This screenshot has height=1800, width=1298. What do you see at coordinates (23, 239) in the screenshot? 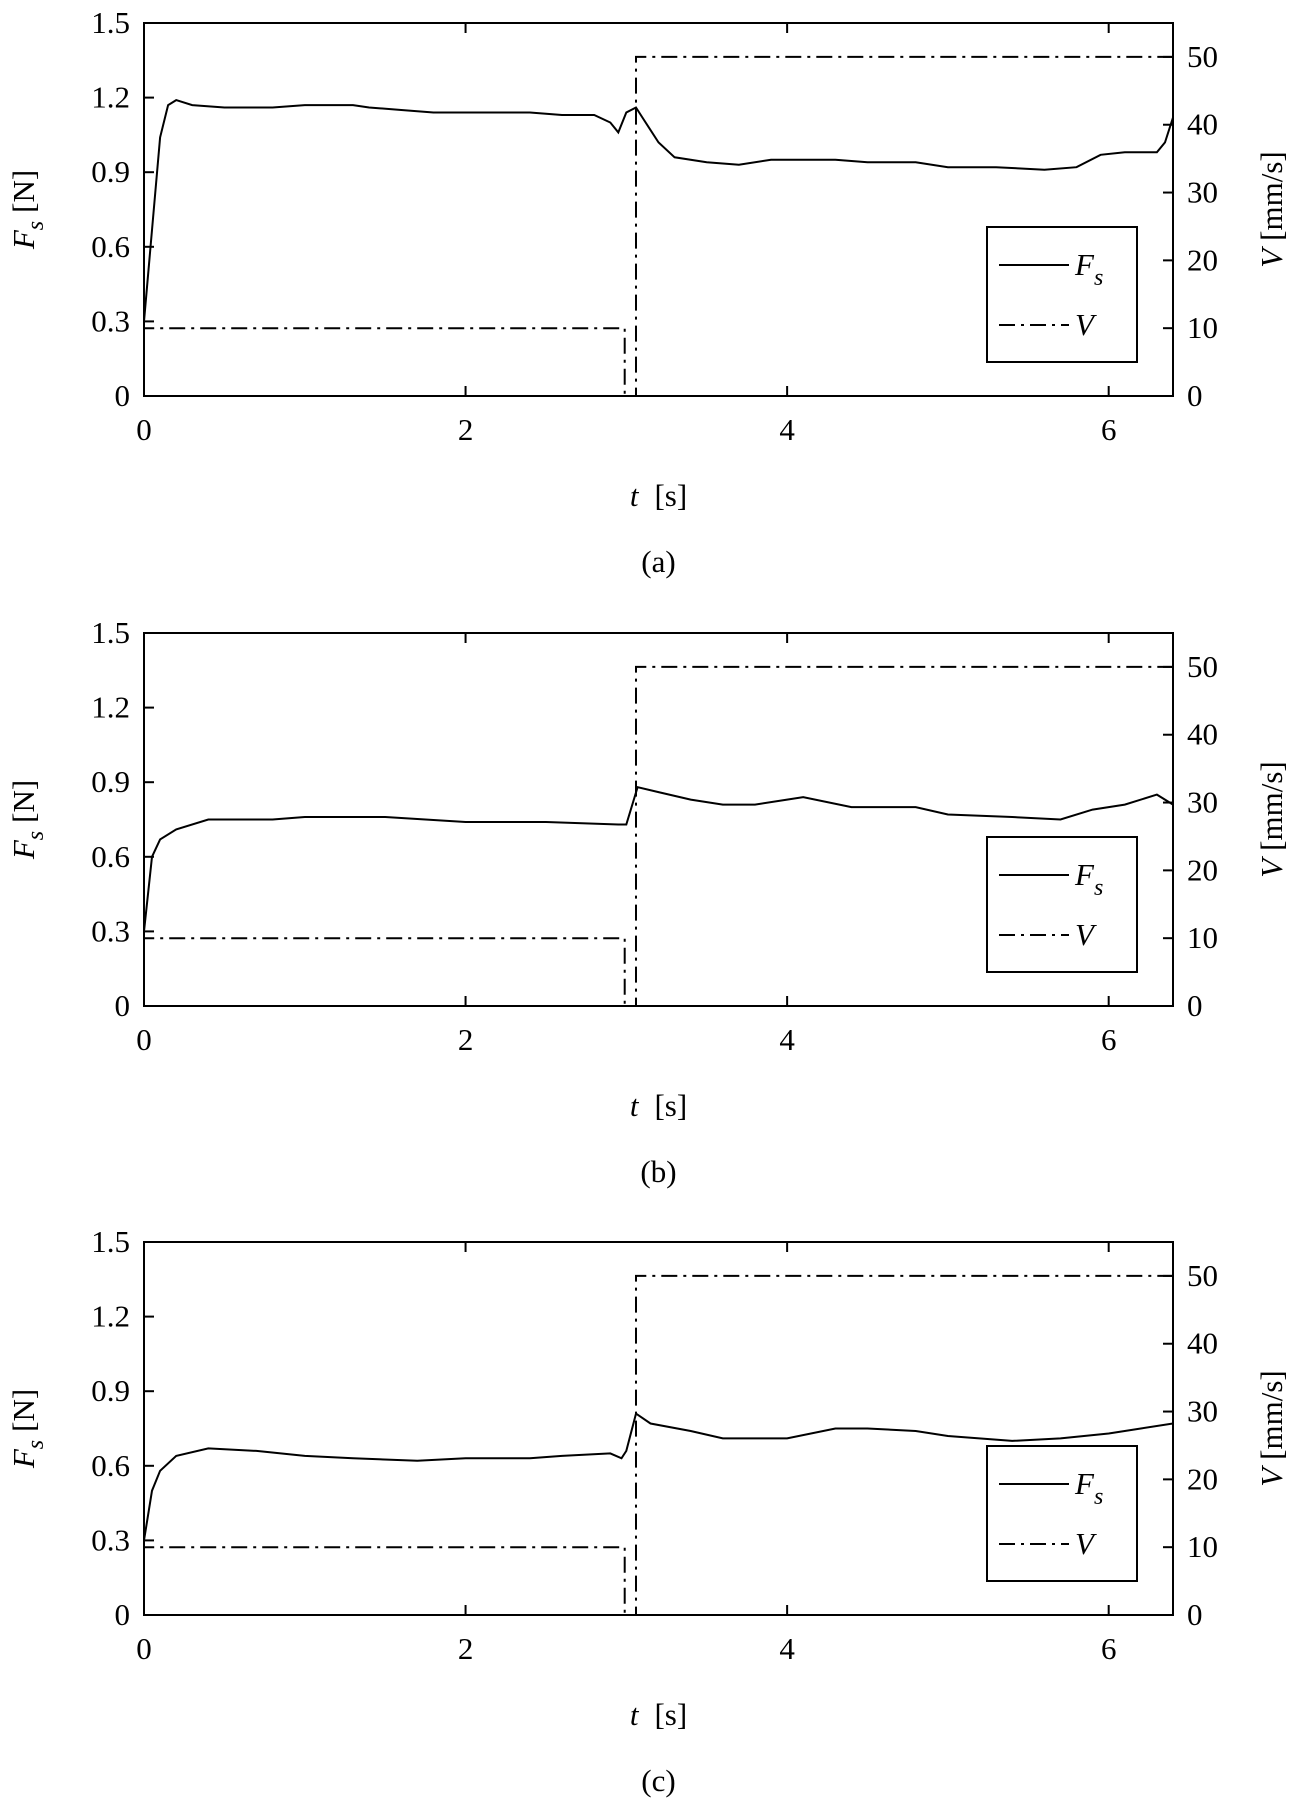
I see `y-axis-label-var: F` at bounding box center [23, 239].